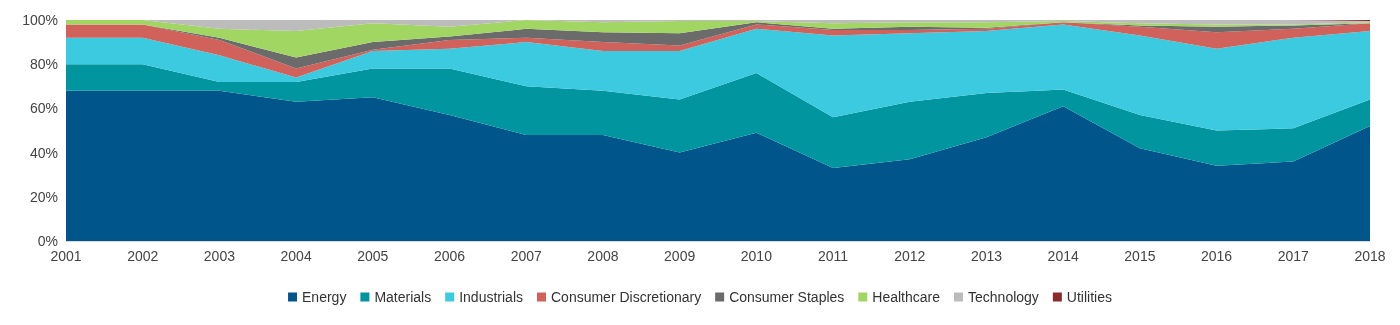  What do you see at coordinates (296, 256) in the screenshot?
I see `x-tick-label: 2004` at bounding box center [296, 256].